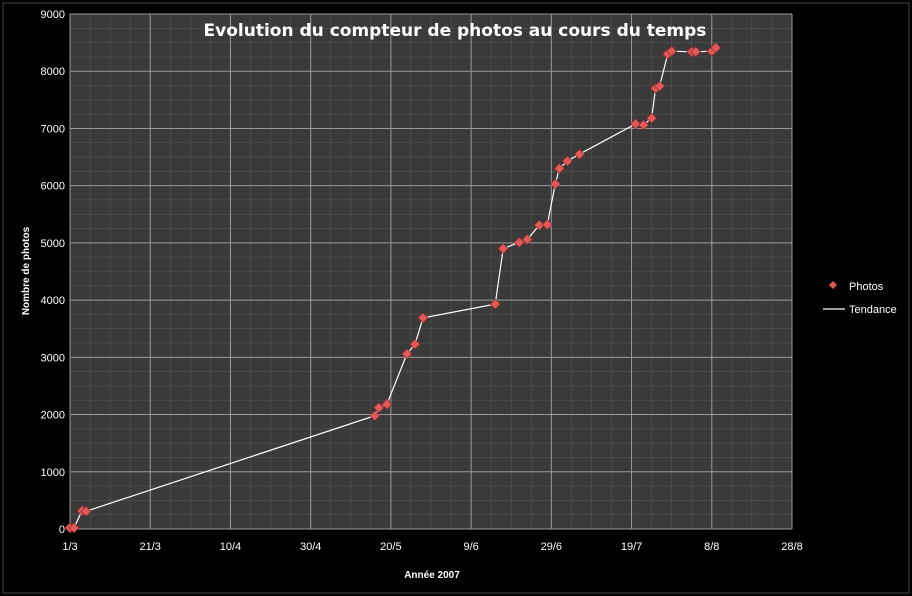  Describe the element at coordinates (551, 547) in the screenshot. I see `x-tick-label: 29/6` at that location.